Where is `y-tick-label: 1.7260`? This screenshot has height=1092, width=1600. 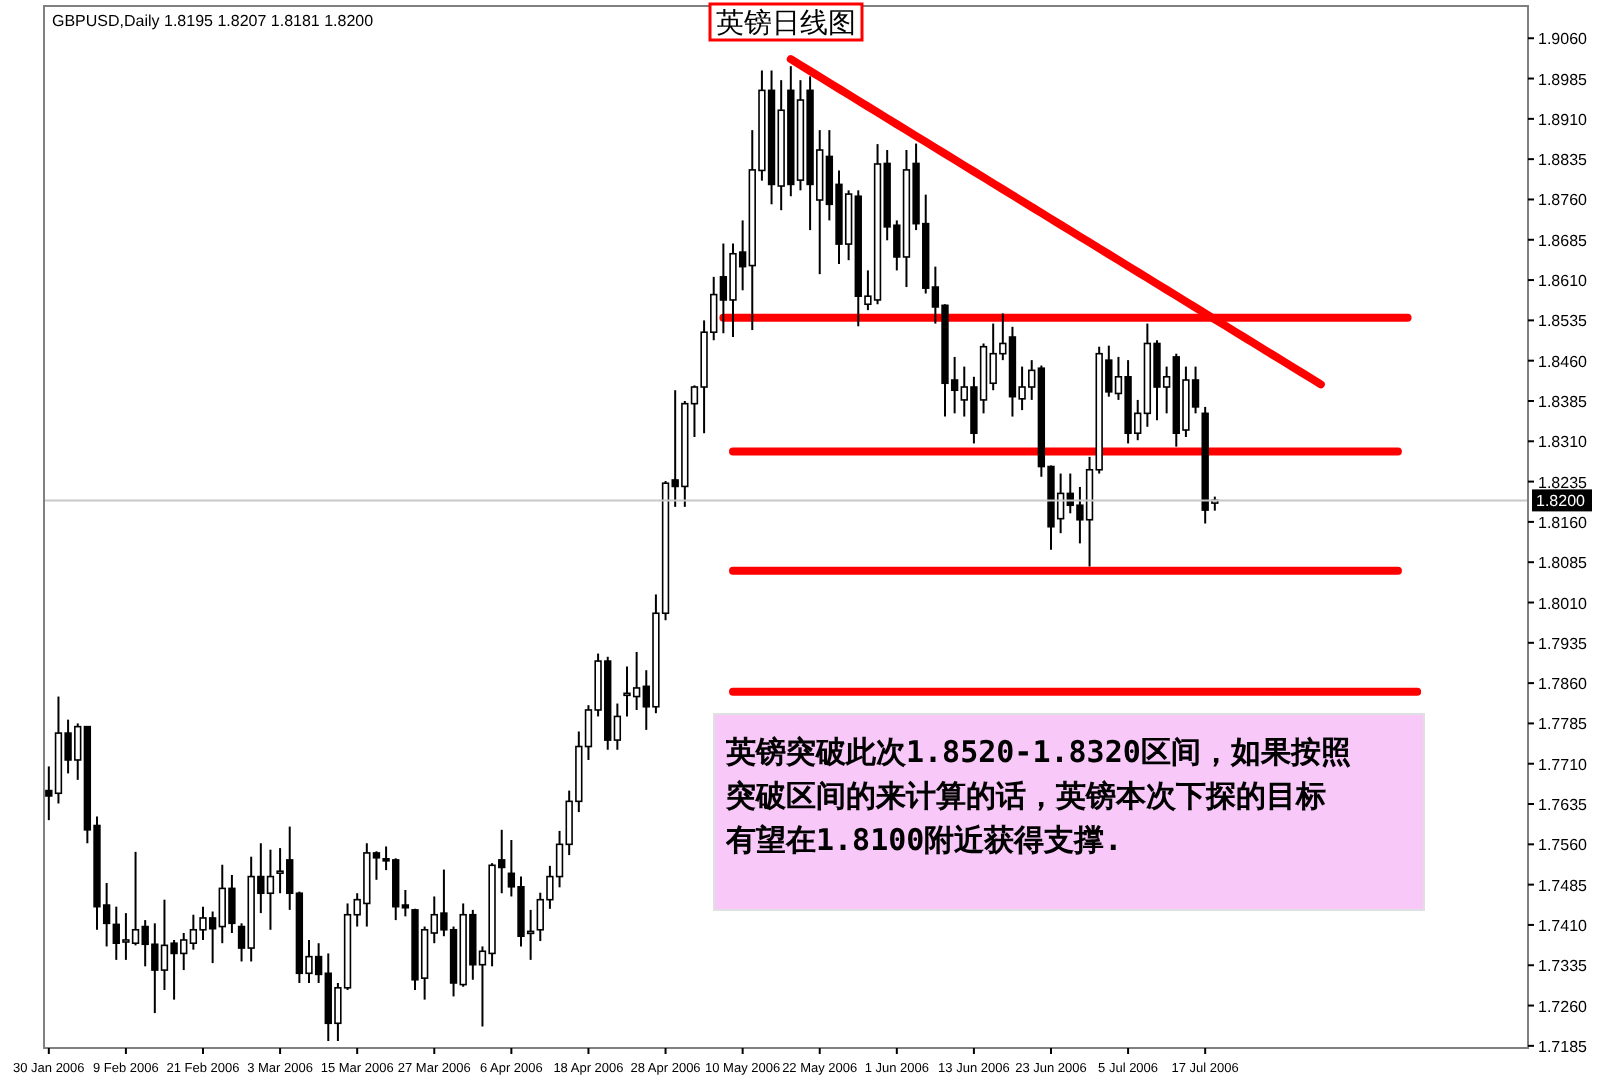
y-tick-label: 1.7260 is located at coordinates (1563, 1006).